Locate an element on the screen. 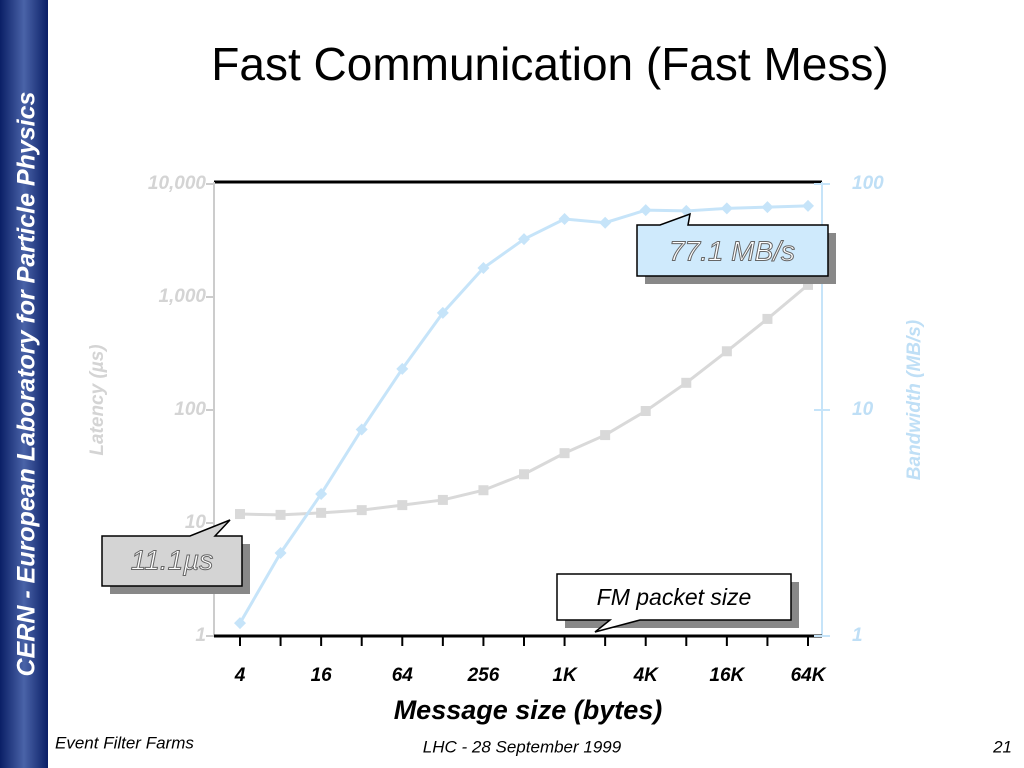  y2-tick-label: 100 is located at coordinates (868, 183).